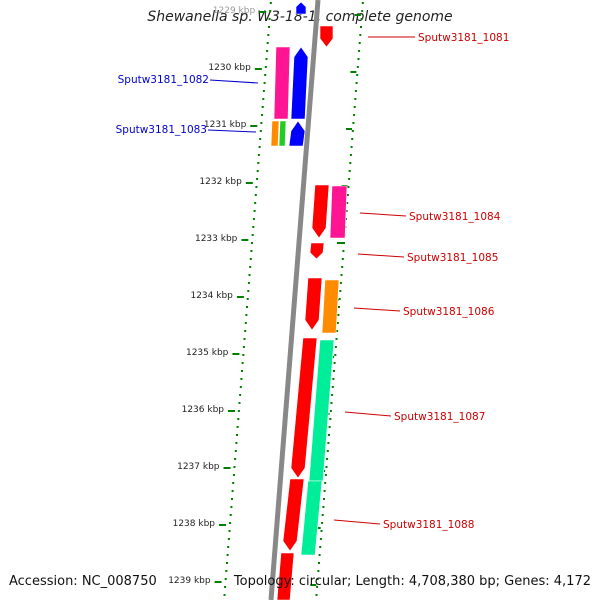 The height and width of the screenshot is (600, 600). What do you see at coordinates (297, 133) in the screenshot?
I see `gene-feature-1083-blue` at bounding box center [297, 133].